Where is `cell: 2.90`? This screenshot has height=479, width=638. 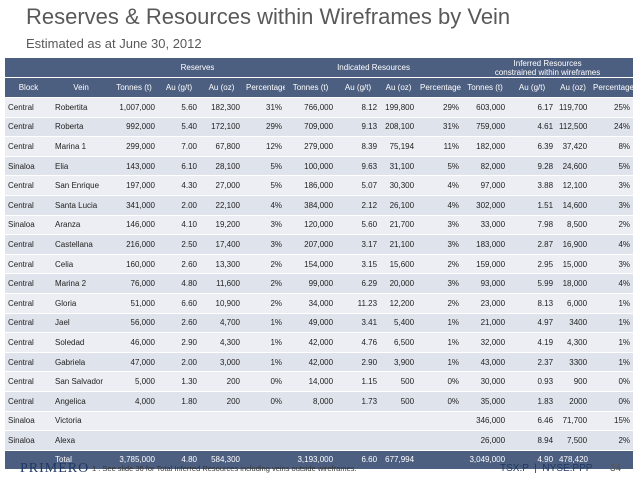
cell: 2.90 is located at coordinates (179, 342).